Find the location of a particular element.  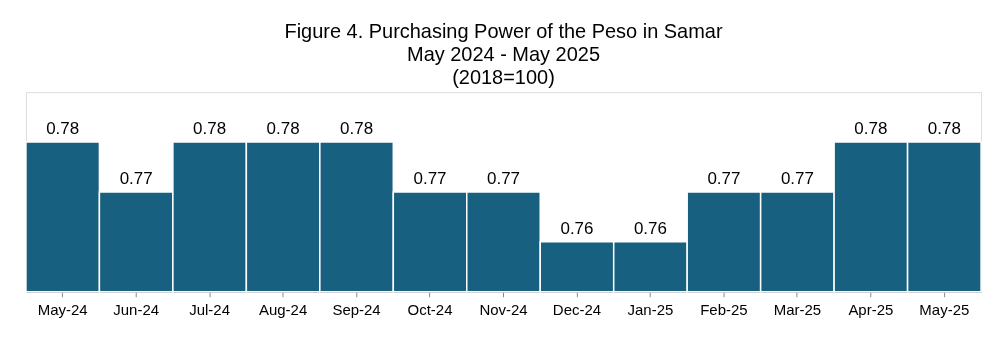

x-tick-label: Jun-24 is located at coordinates (136, 310).